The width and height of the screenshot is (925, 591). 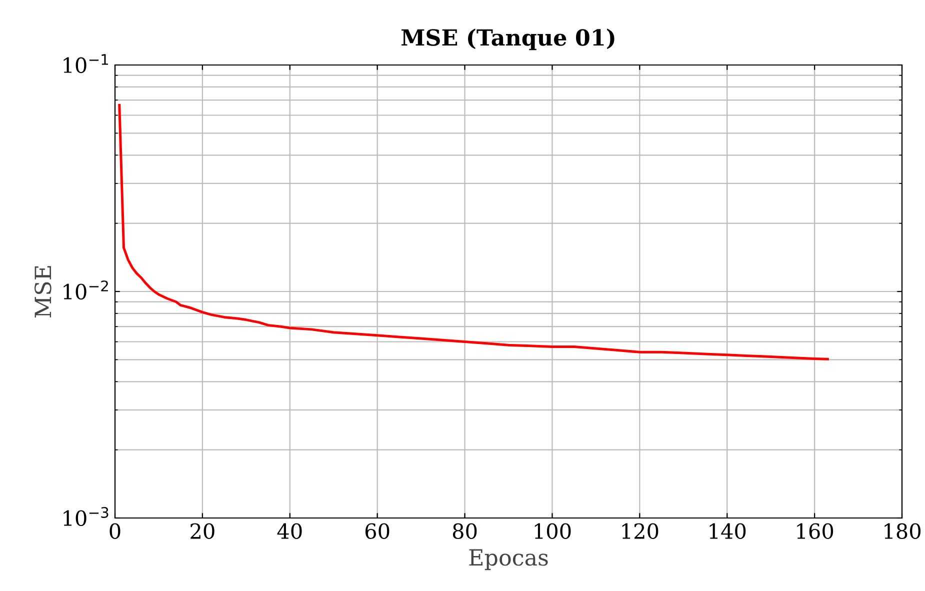 What do you see at coordinates (640, 531) in the screenshot?
I see `x-tick-label: 120` at bounding box center [640, 531].